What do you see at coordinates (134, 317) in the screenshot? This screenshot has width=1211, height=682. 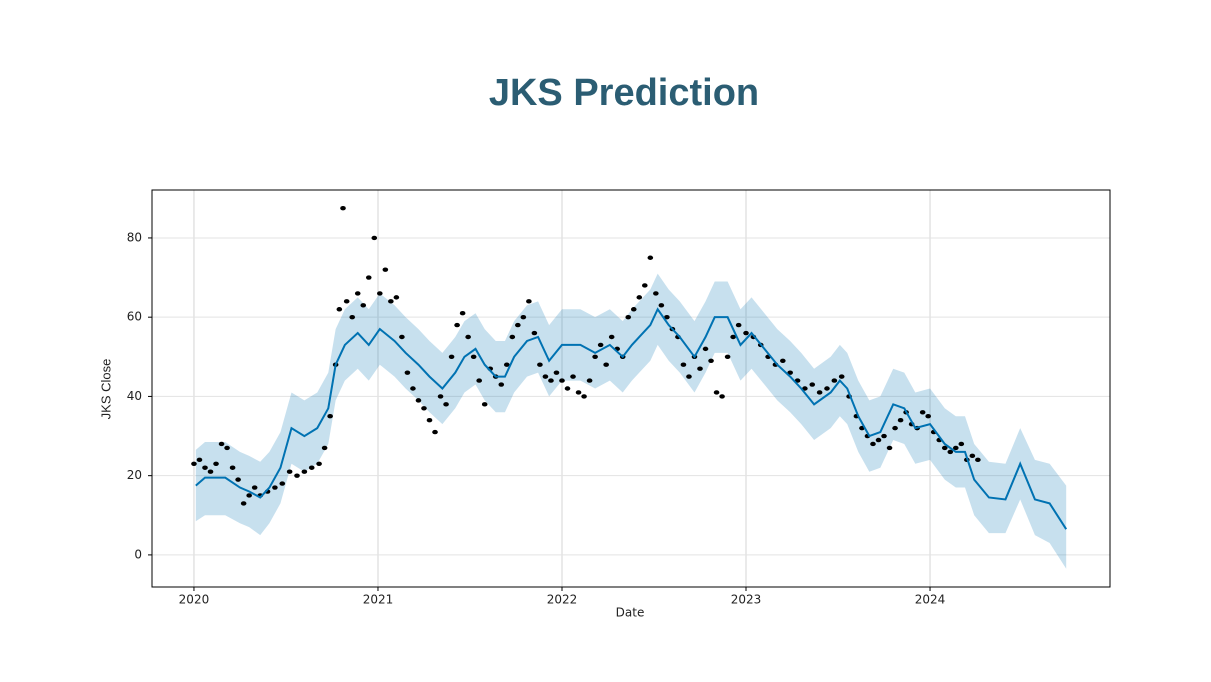 I see `y-tick-label: 60` at bounding box center [134, 317].